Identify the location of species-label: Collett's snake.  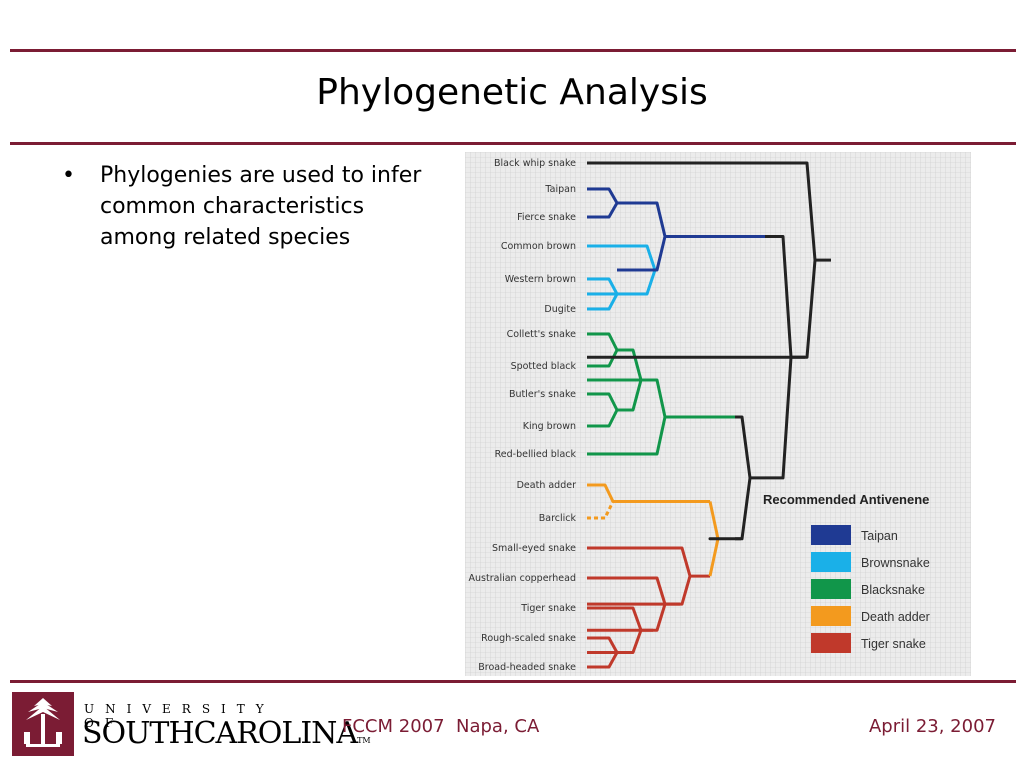
(542, 334).